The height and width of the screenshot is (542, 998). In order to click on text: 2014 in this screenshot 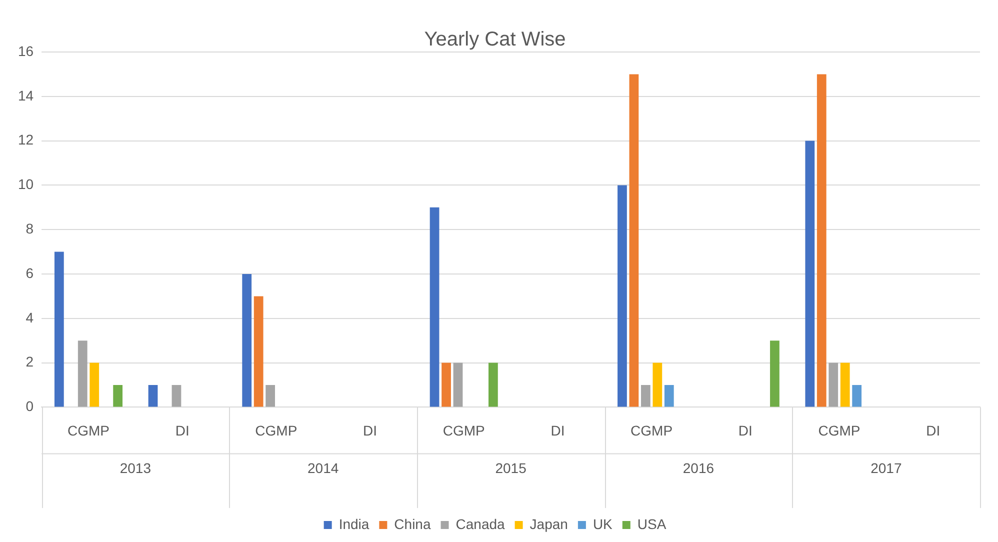, I will do `click(323, 468)`.